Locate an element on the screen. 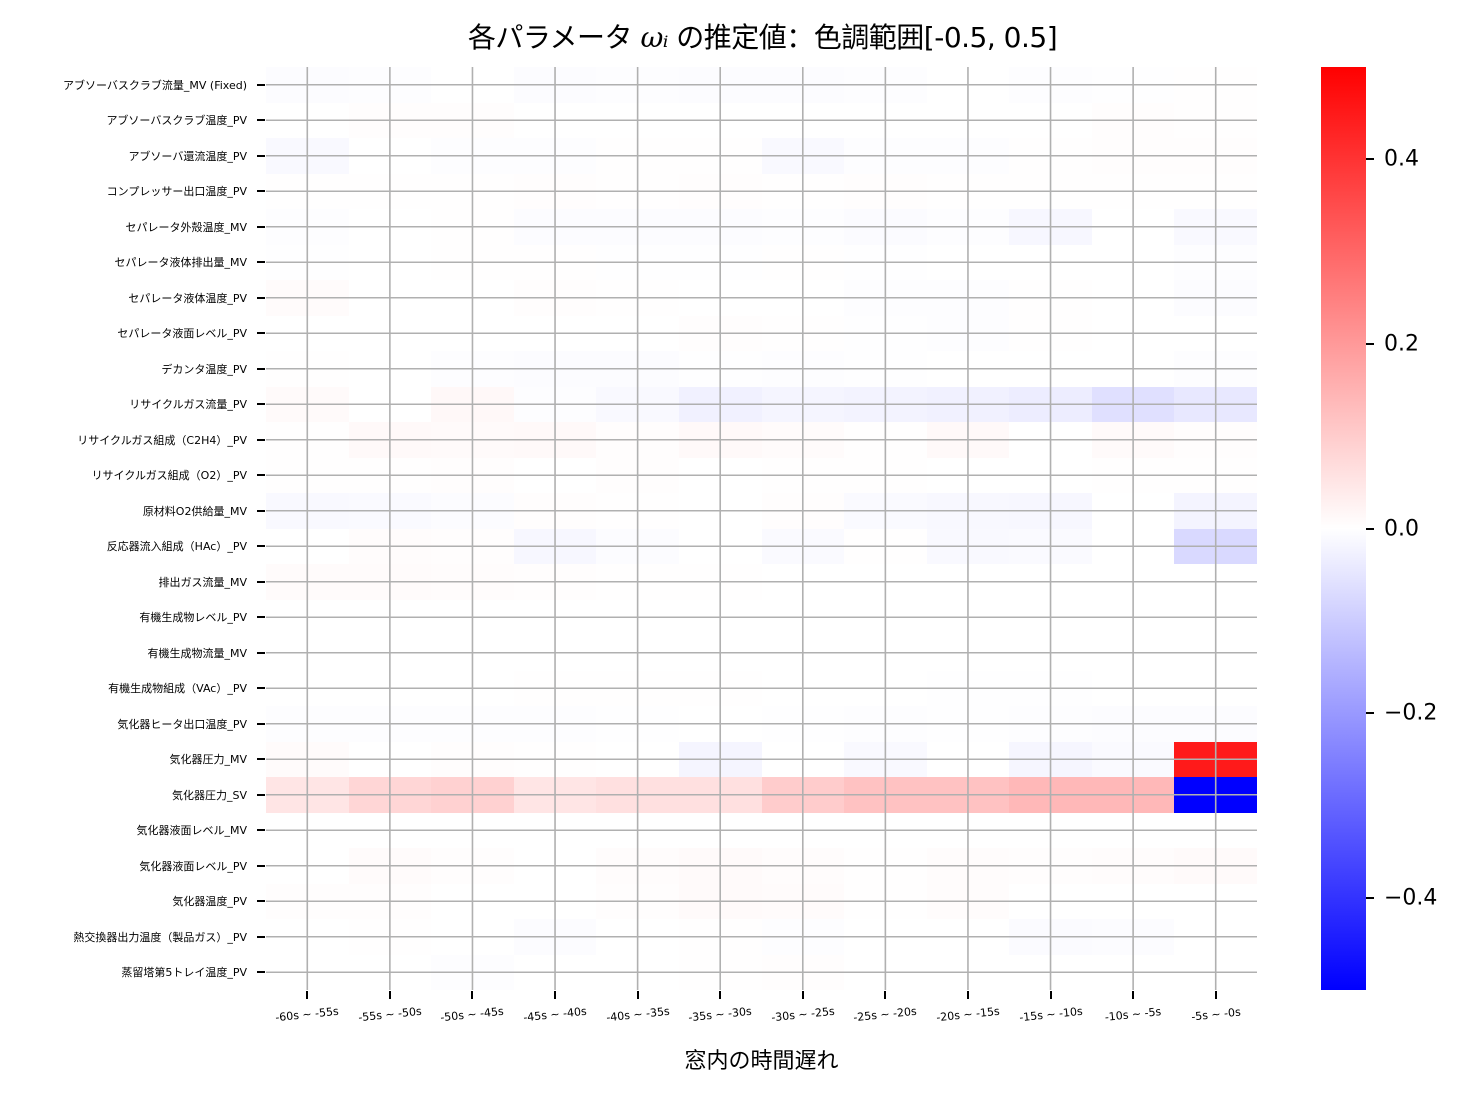 The image size is (1459, 1097). y-tick-label: デカンタ温度_PV is located at coordinates (204, 369).